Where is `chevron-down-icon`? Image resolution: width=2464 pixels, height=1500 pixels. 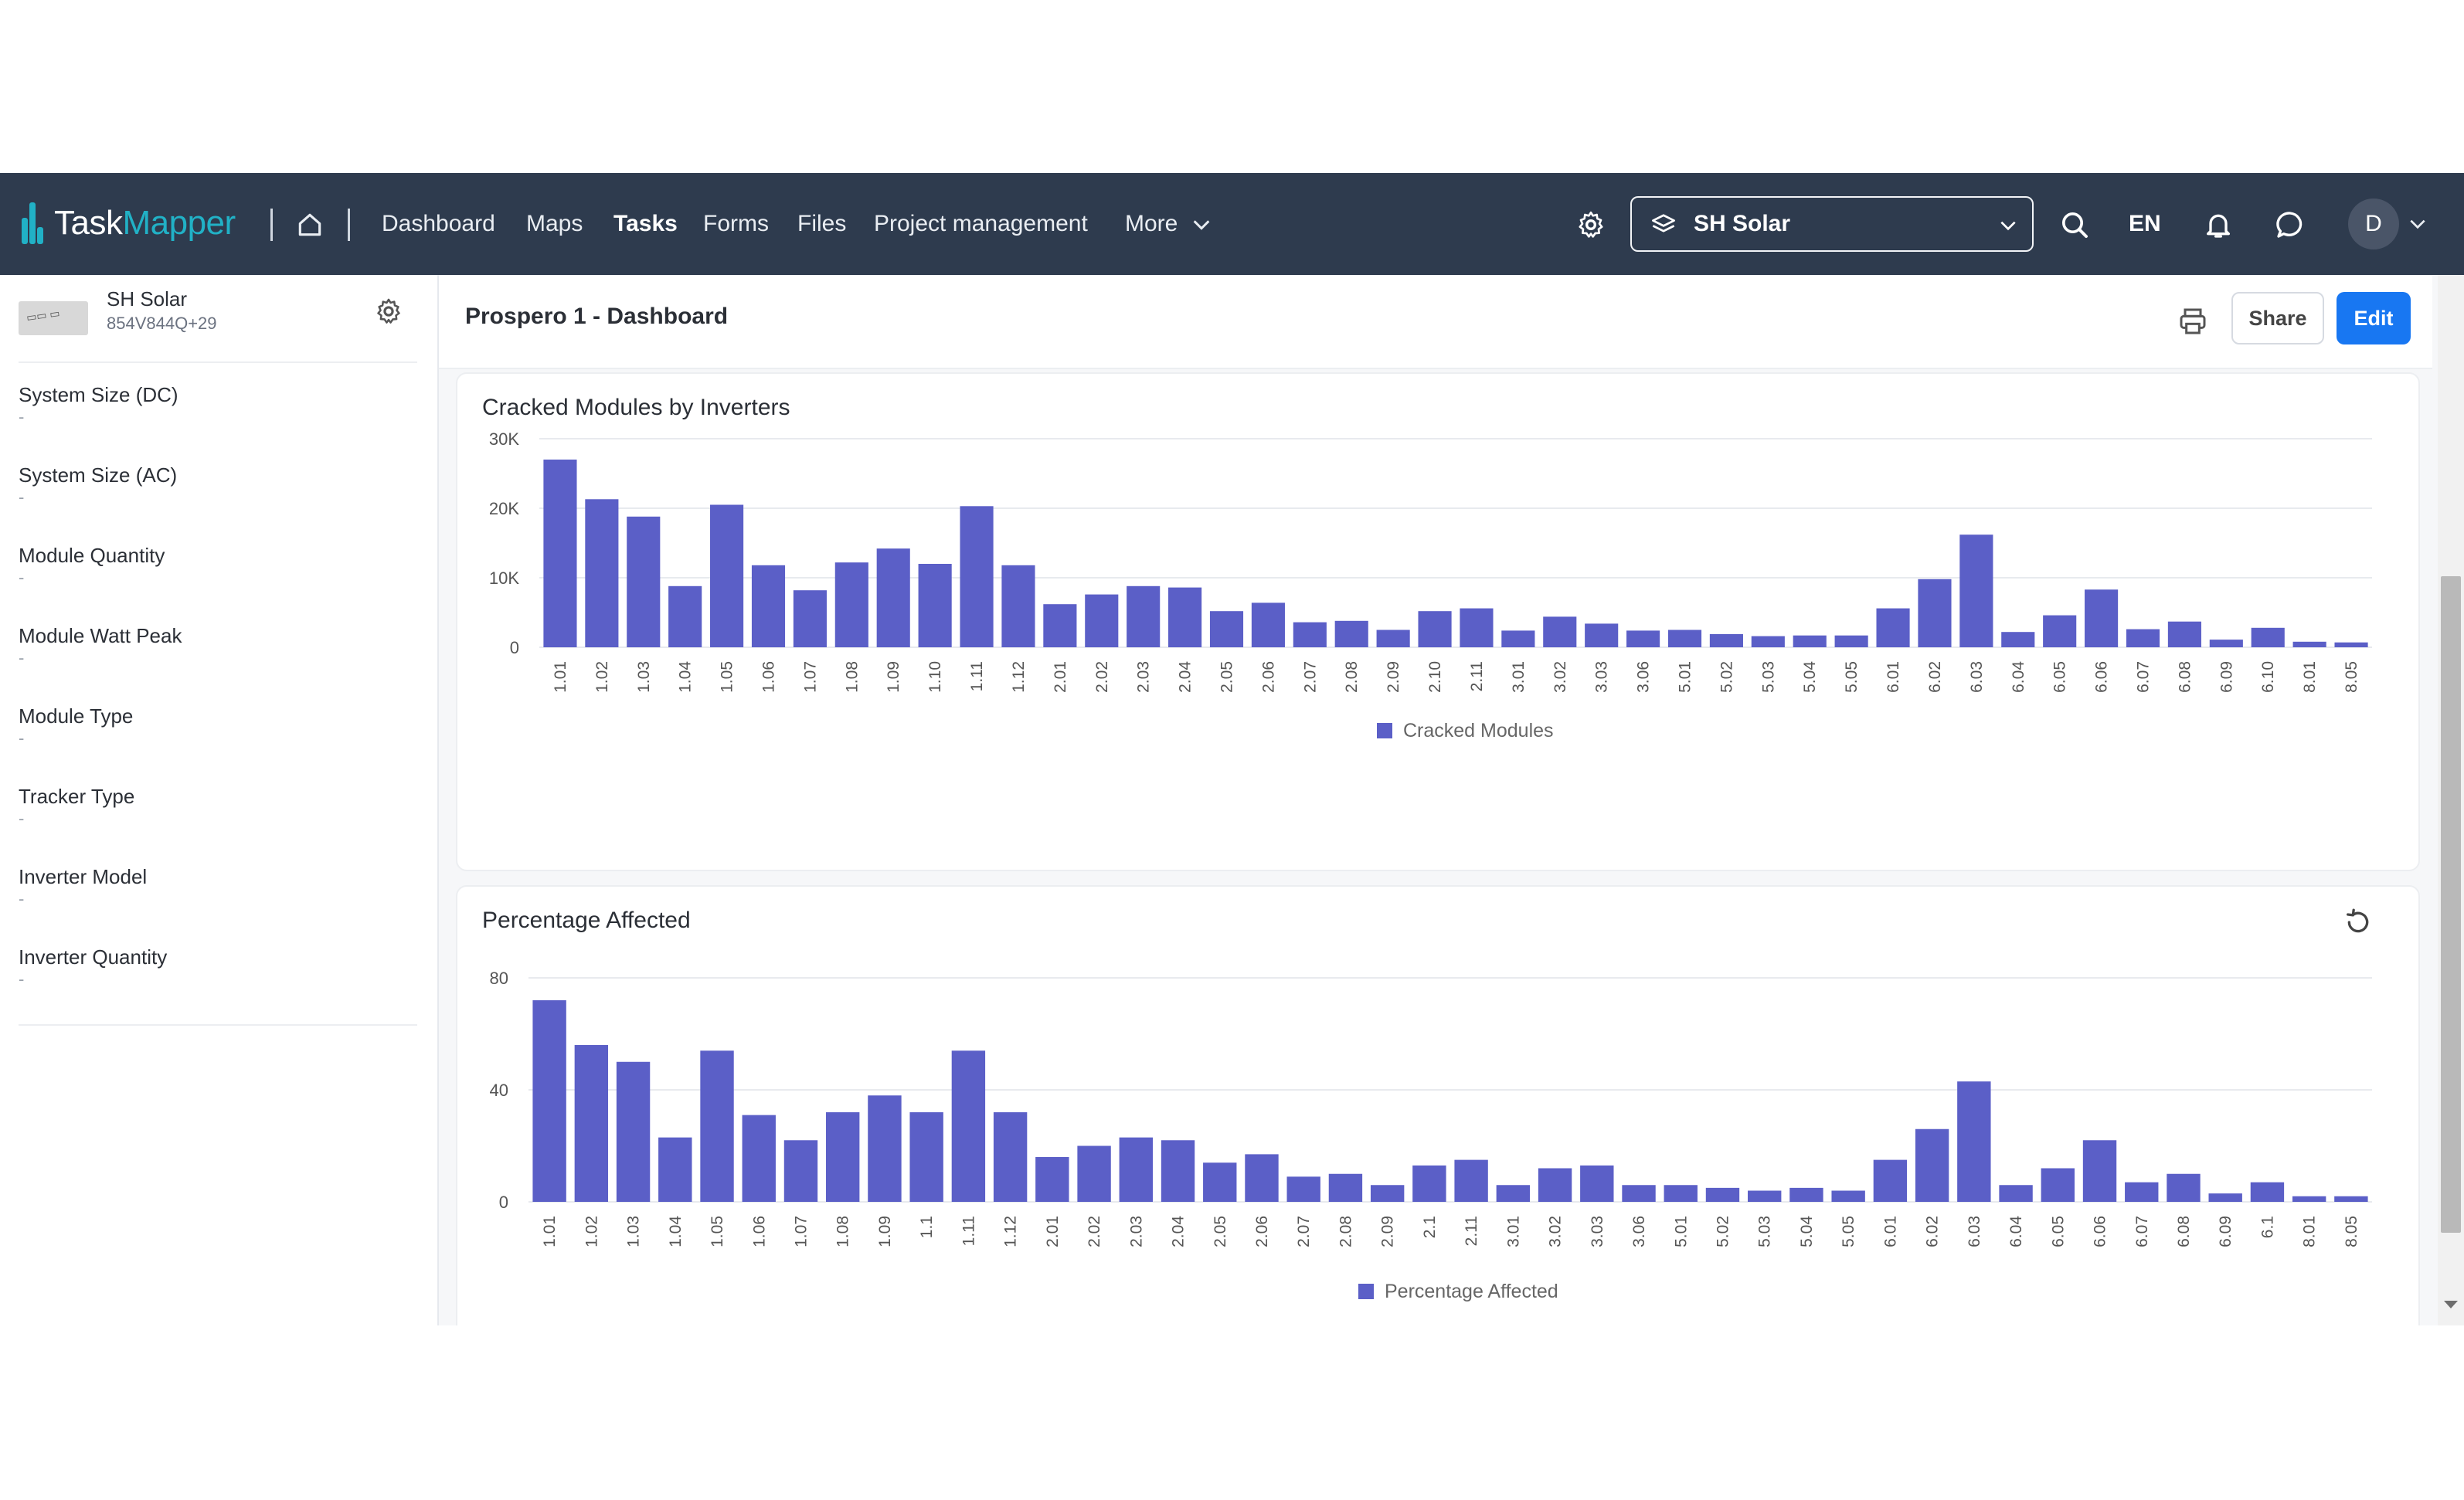
chevron-down-icon is located at coordinates (2418, 224).